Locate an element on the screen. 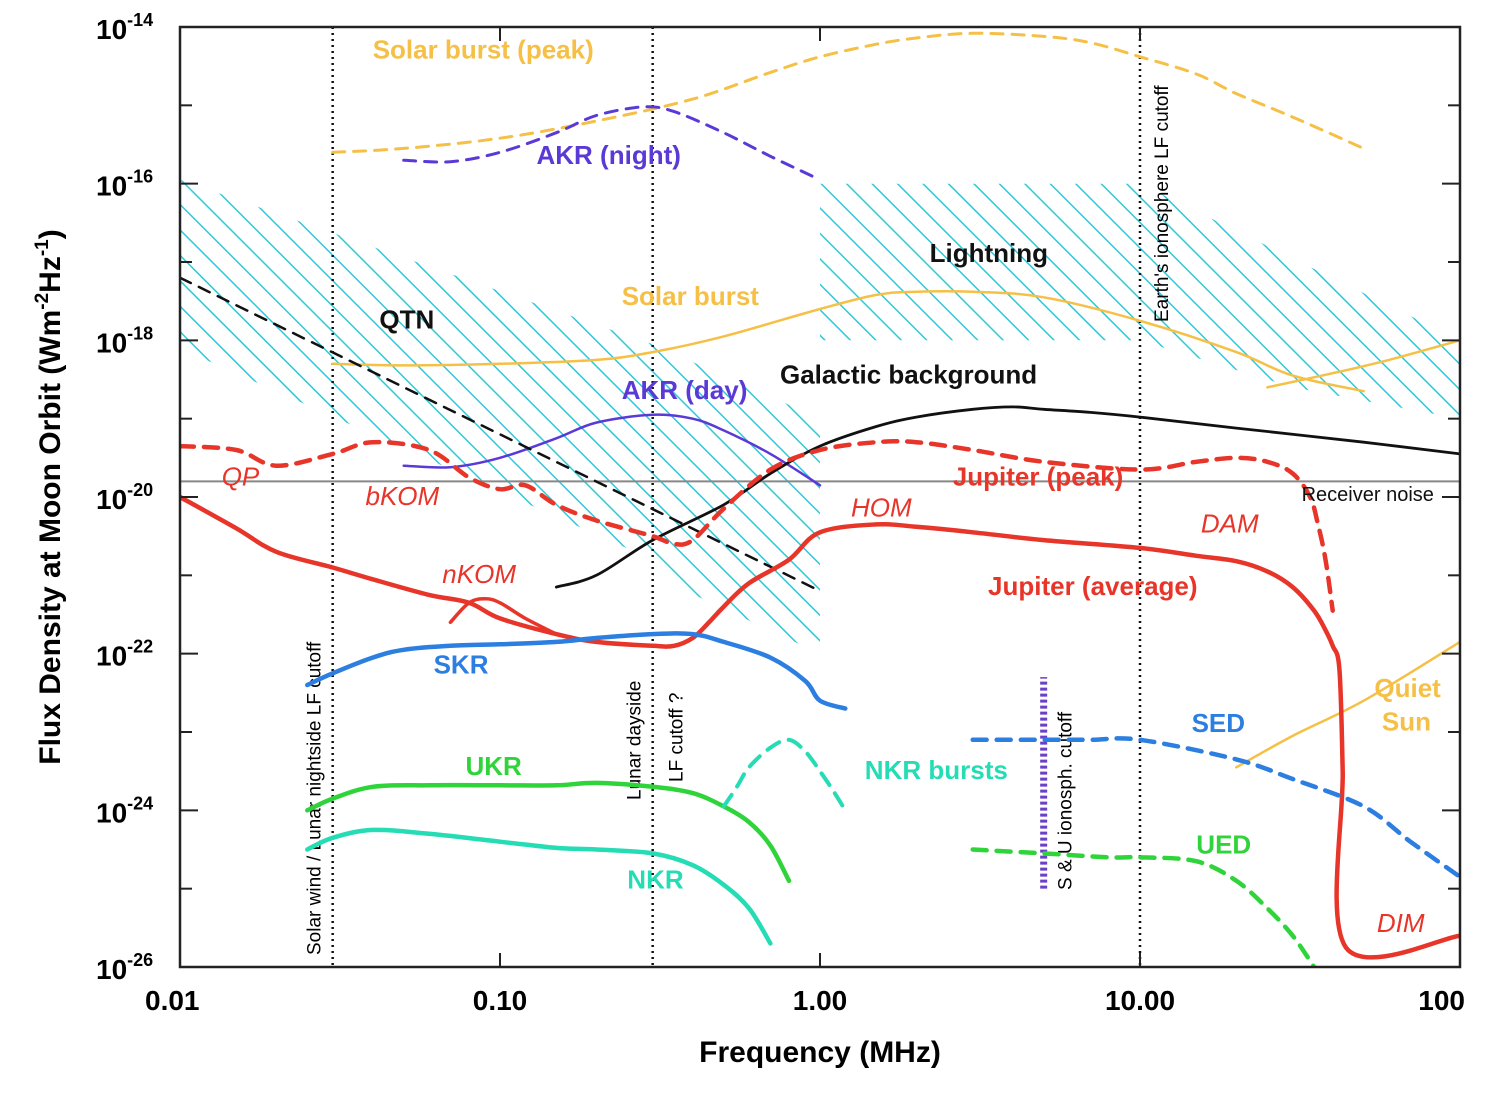 The width and height of the screenshot is (1492, 1094). hatch-region-lightning is located at coordinates (1140, 301).